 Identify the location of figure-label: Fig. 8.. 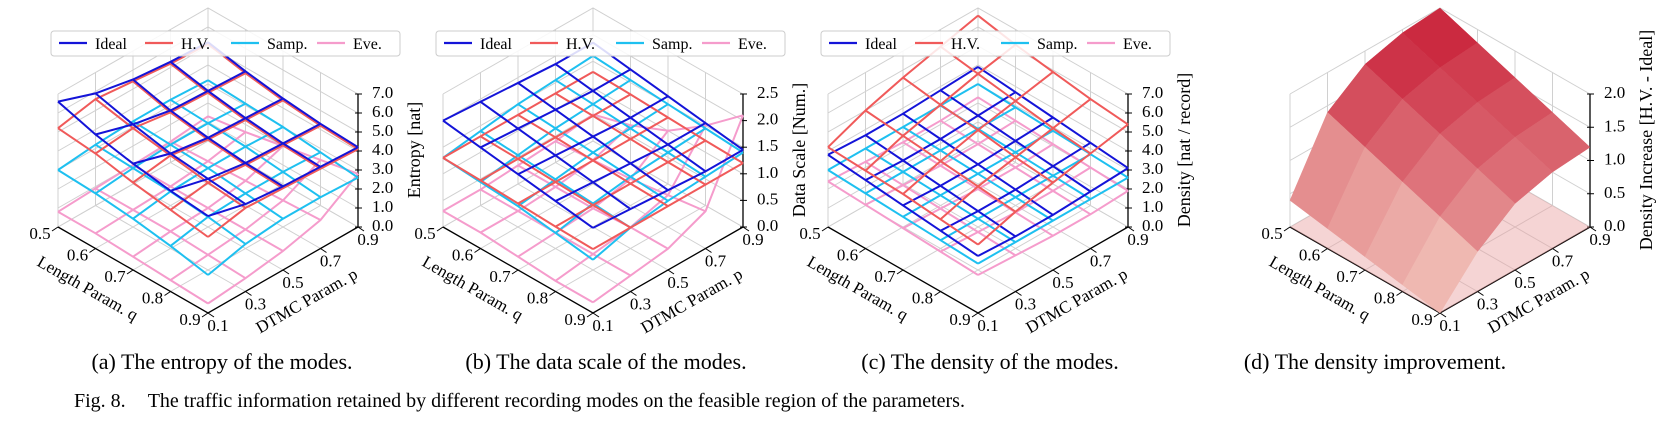
(100, 401).